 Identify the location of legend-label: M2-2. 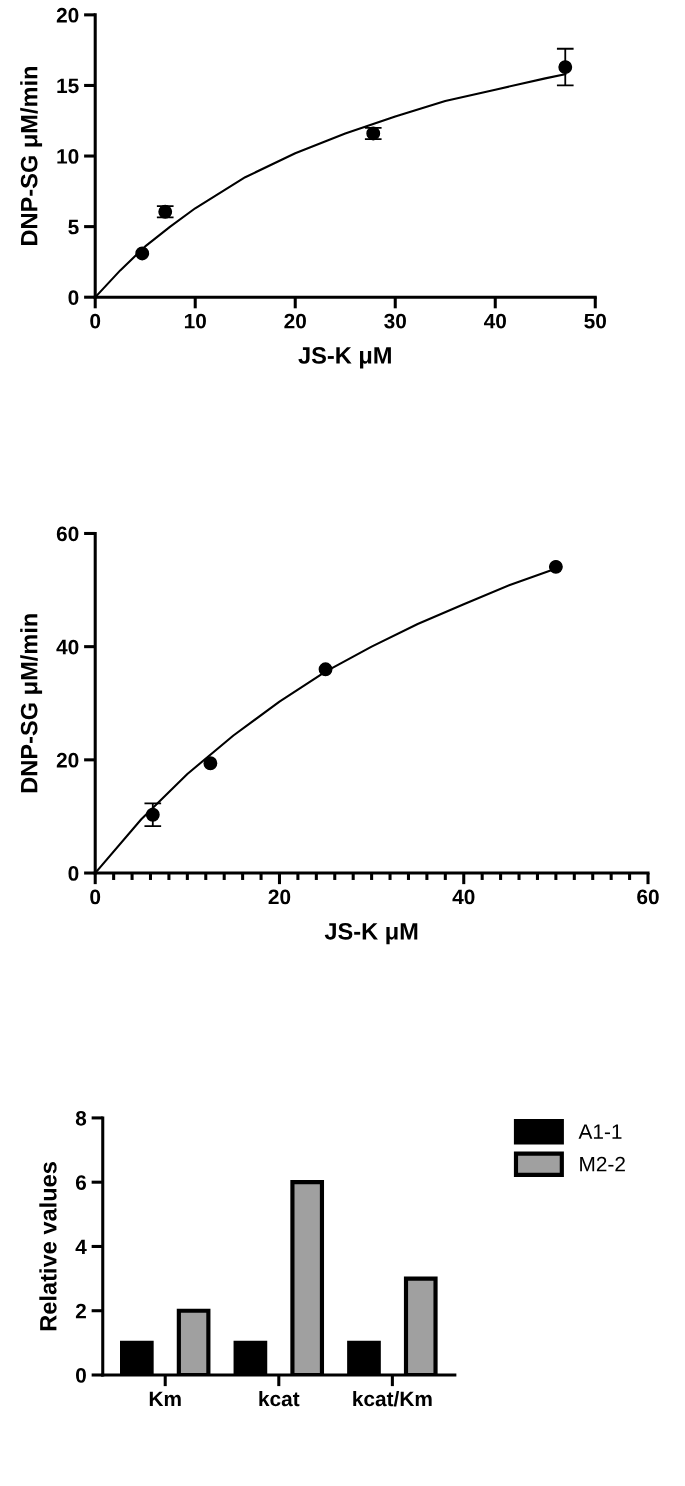
(602, 1164).